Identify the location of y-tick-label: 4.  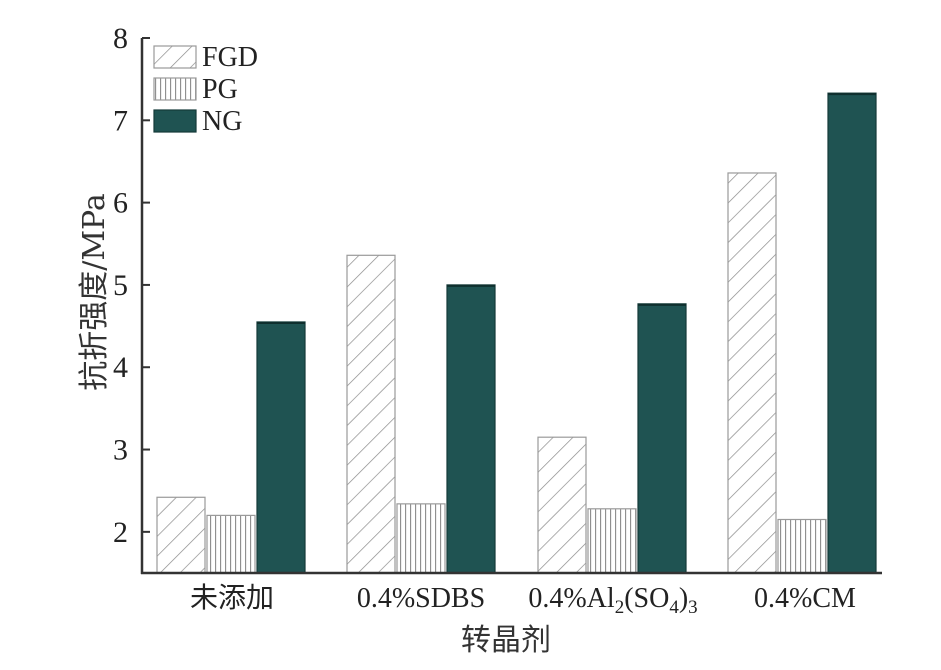
(120, 367).